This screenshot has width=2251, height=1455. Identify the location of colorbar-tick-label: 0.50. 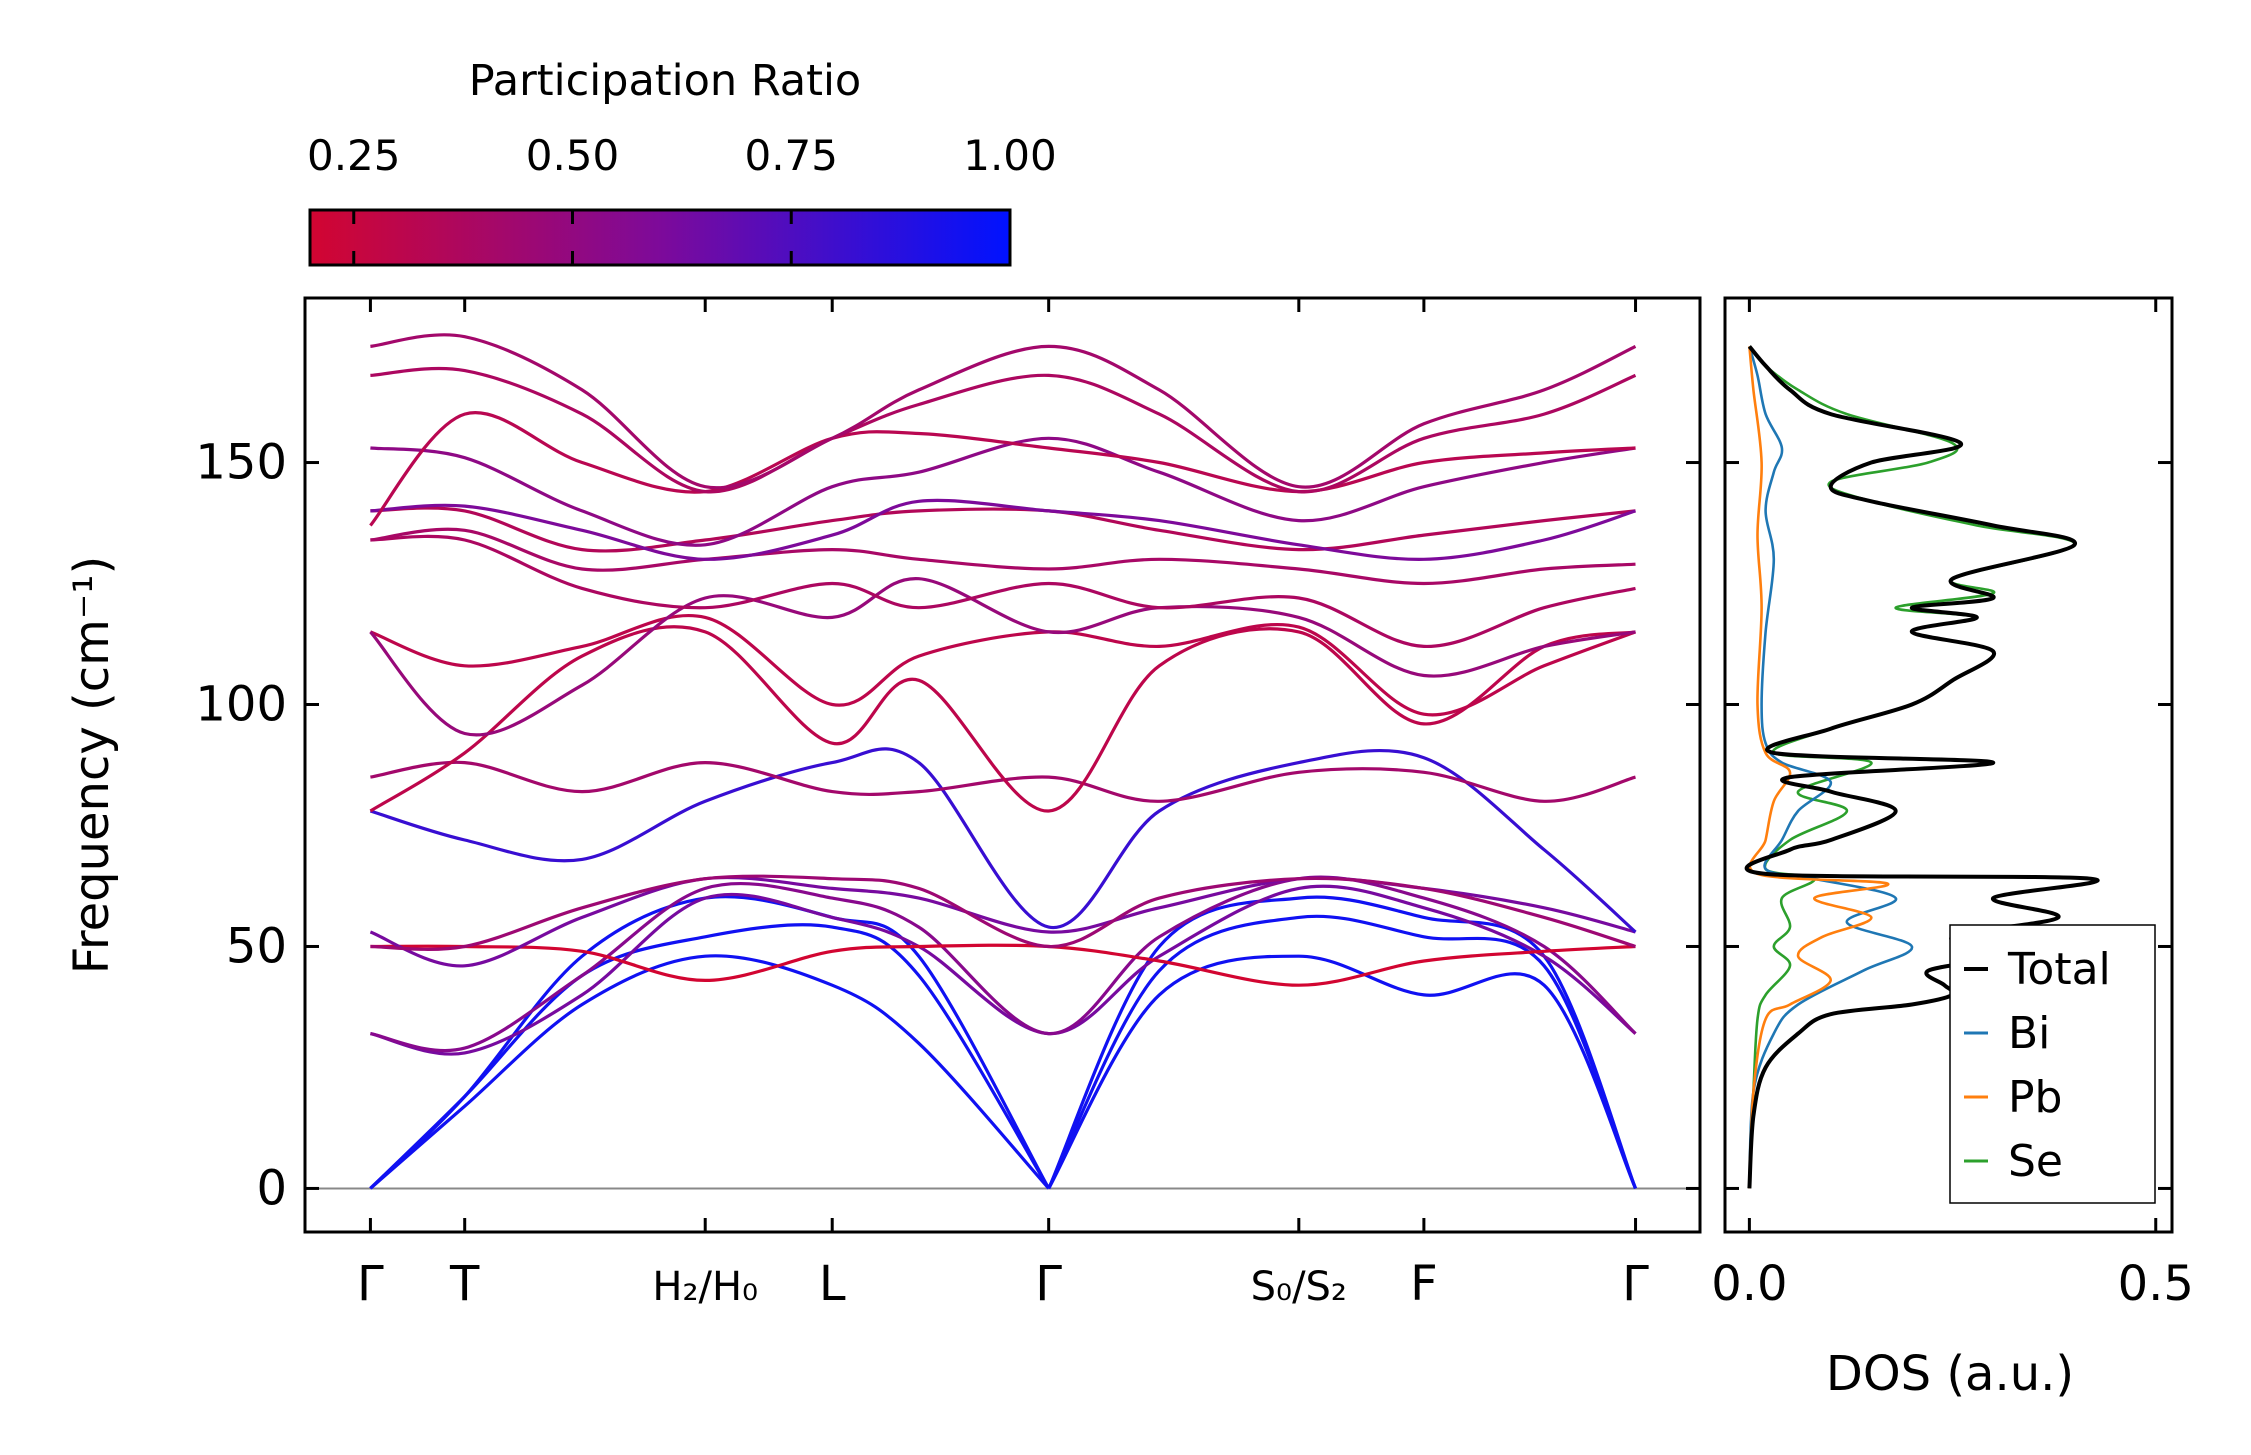
(573, 155).